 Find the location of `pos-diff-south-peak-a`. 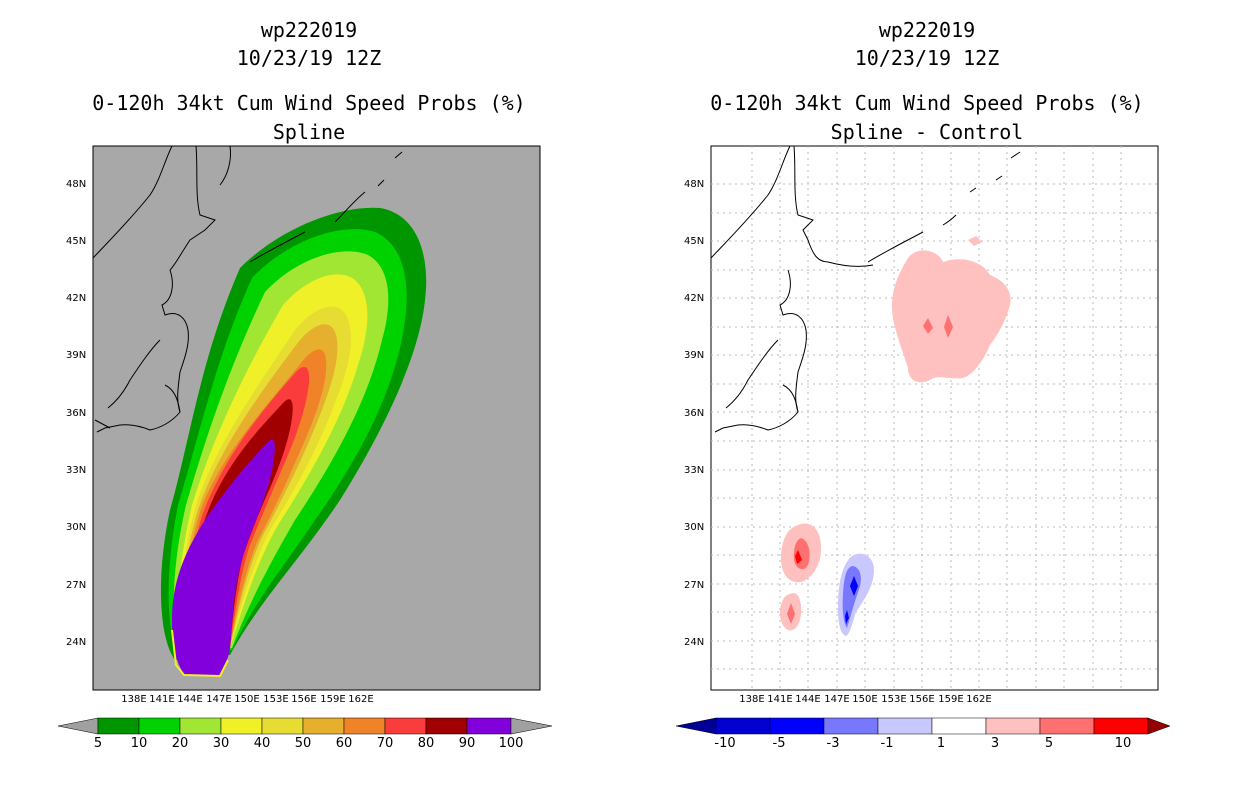

pos-diff-south-peak-a is located at coordinates (798, 557).